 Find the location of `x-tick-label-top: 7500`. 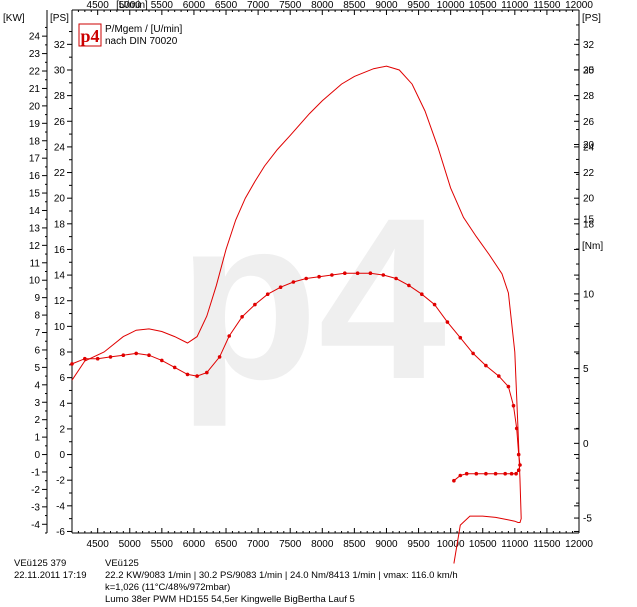

x-tick-label-top: 7500 is located at coordinates (290, 5).